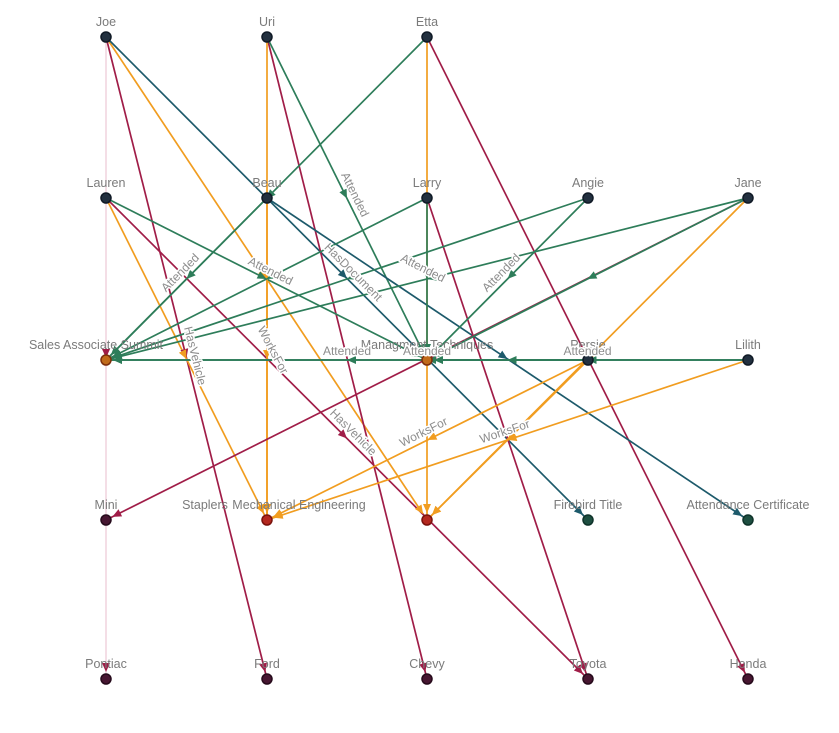 The width and height of the screenshot is (839, 733). What do you see at coordinates (106, 198) in the screenshot?
I see `graph-node-lauren` at bounding box center [106, 198].